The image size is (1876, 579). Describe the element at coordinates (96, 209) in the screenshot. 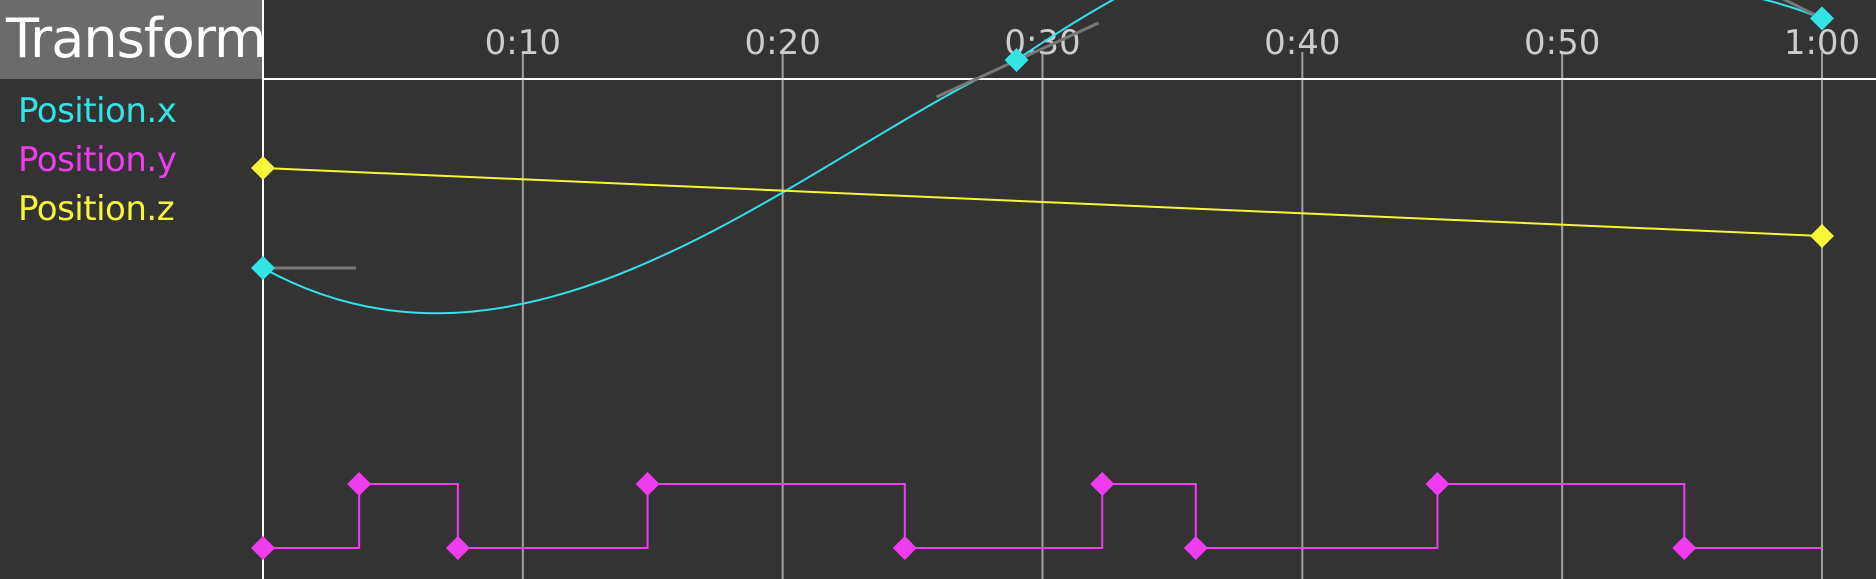

I see `track-label-position-z: Position.z` at that location.